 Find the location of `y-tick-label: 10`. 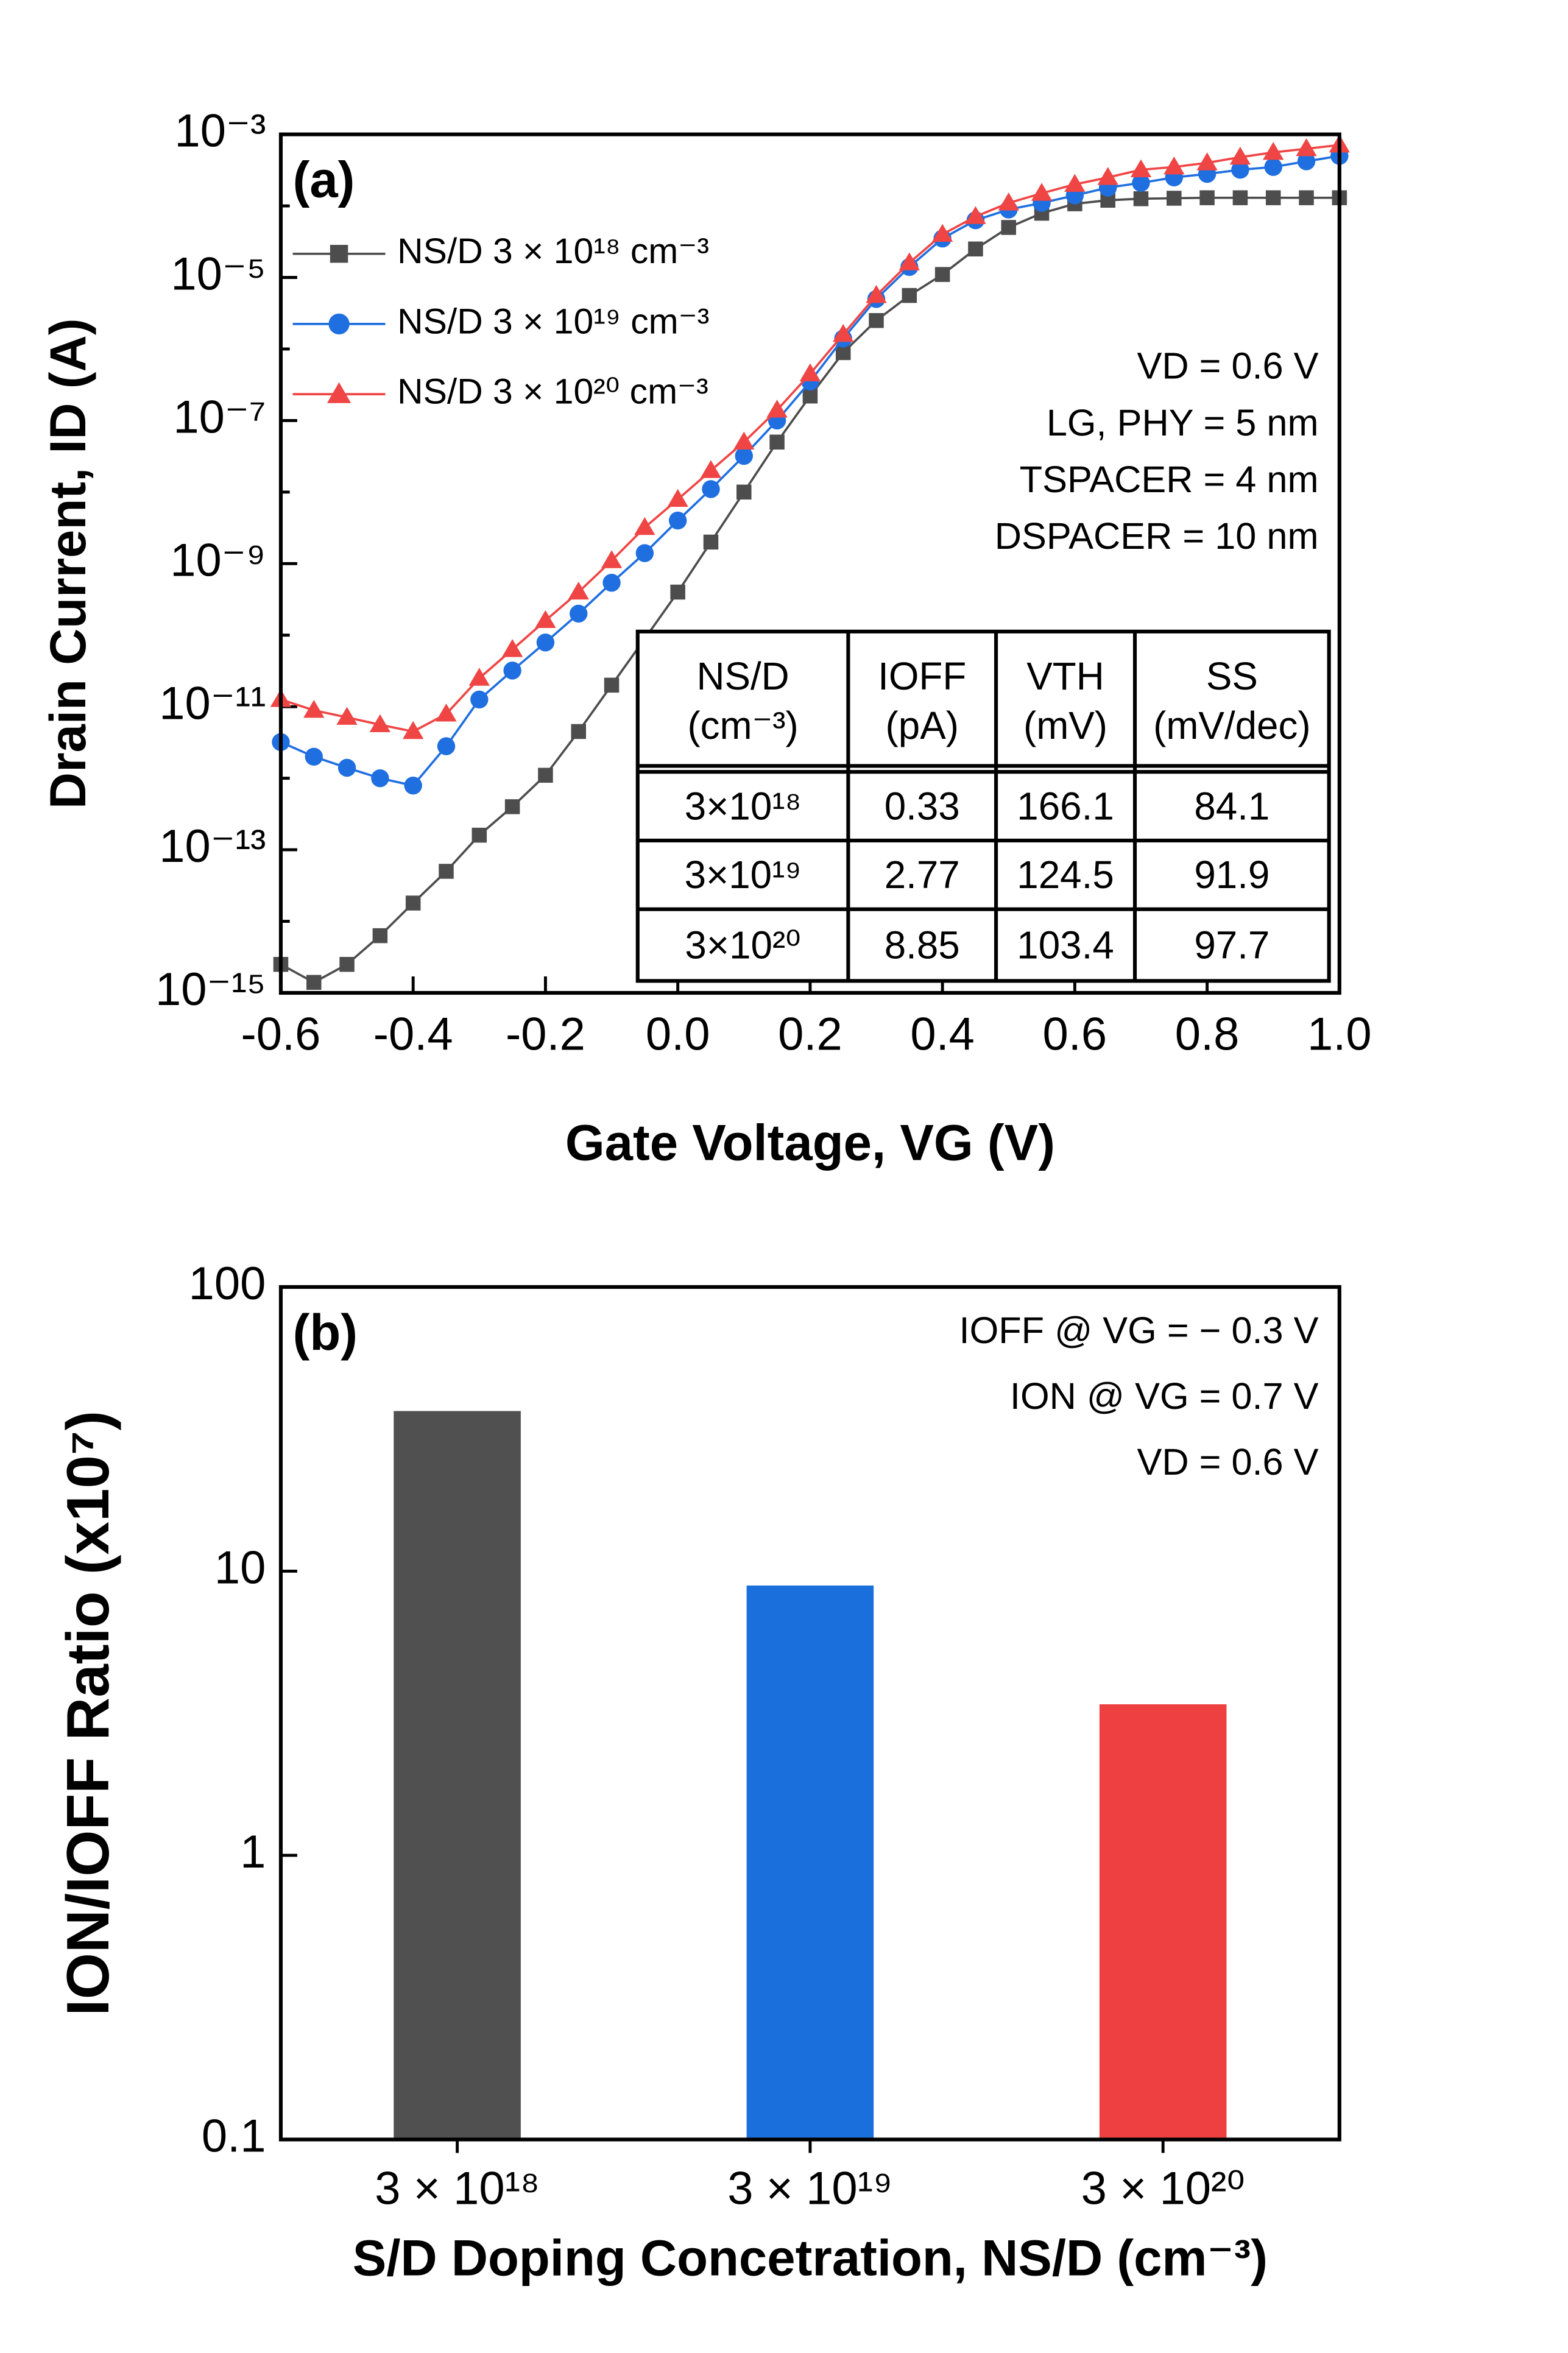

y-tick-label: 10 is located at coordinates (240, 1567).